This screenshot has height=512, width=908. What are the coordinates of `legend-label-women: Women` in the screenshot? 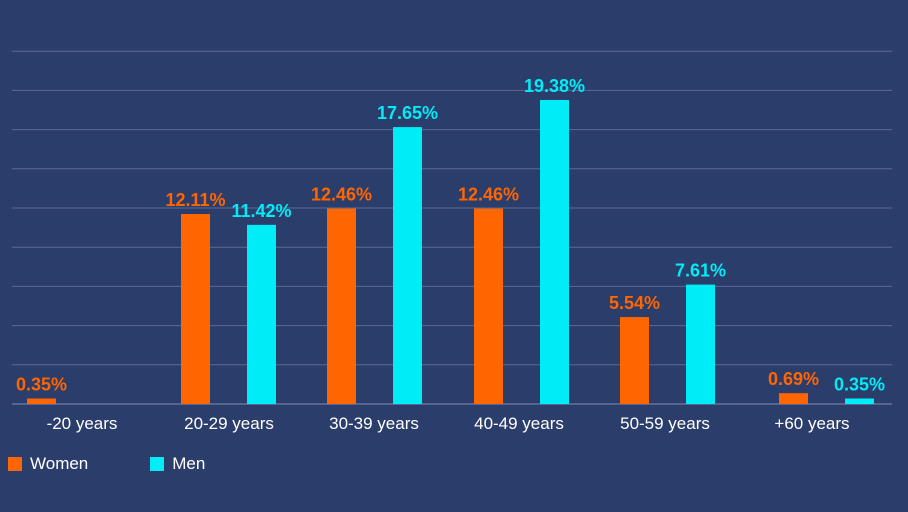 It's located at (59, 463).